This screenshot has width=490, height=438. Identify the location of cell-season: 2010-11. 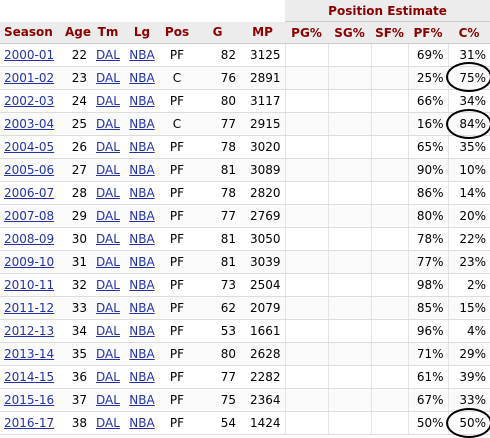
(30, 285).